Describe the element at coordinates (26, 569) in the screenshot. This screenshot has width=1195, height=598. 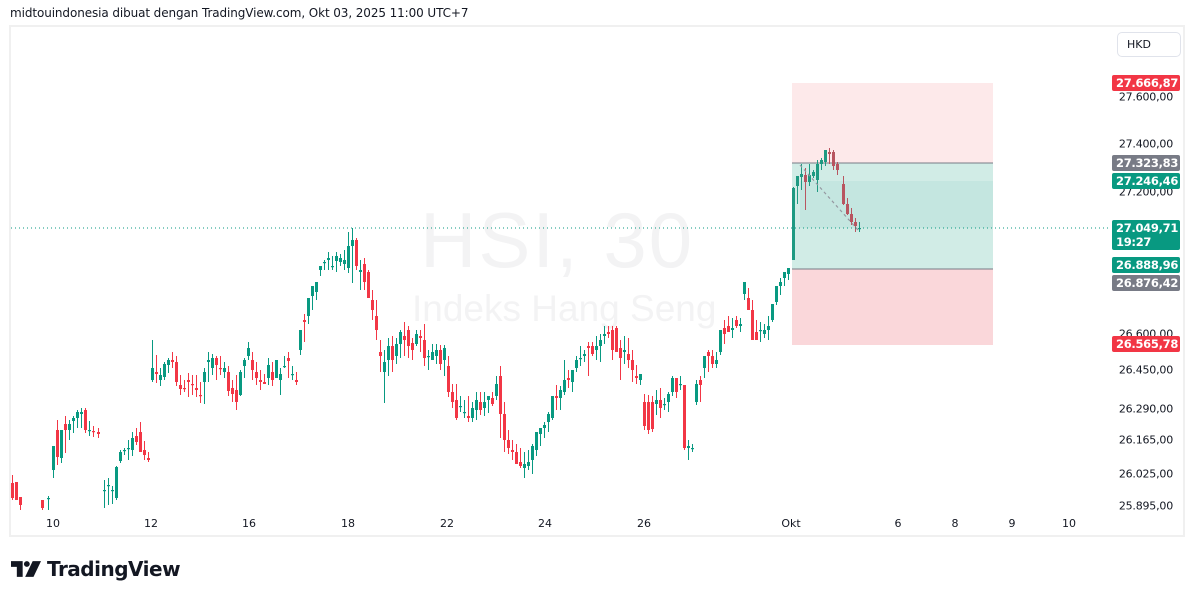
I see `tradingview-logo-icon` at that location.